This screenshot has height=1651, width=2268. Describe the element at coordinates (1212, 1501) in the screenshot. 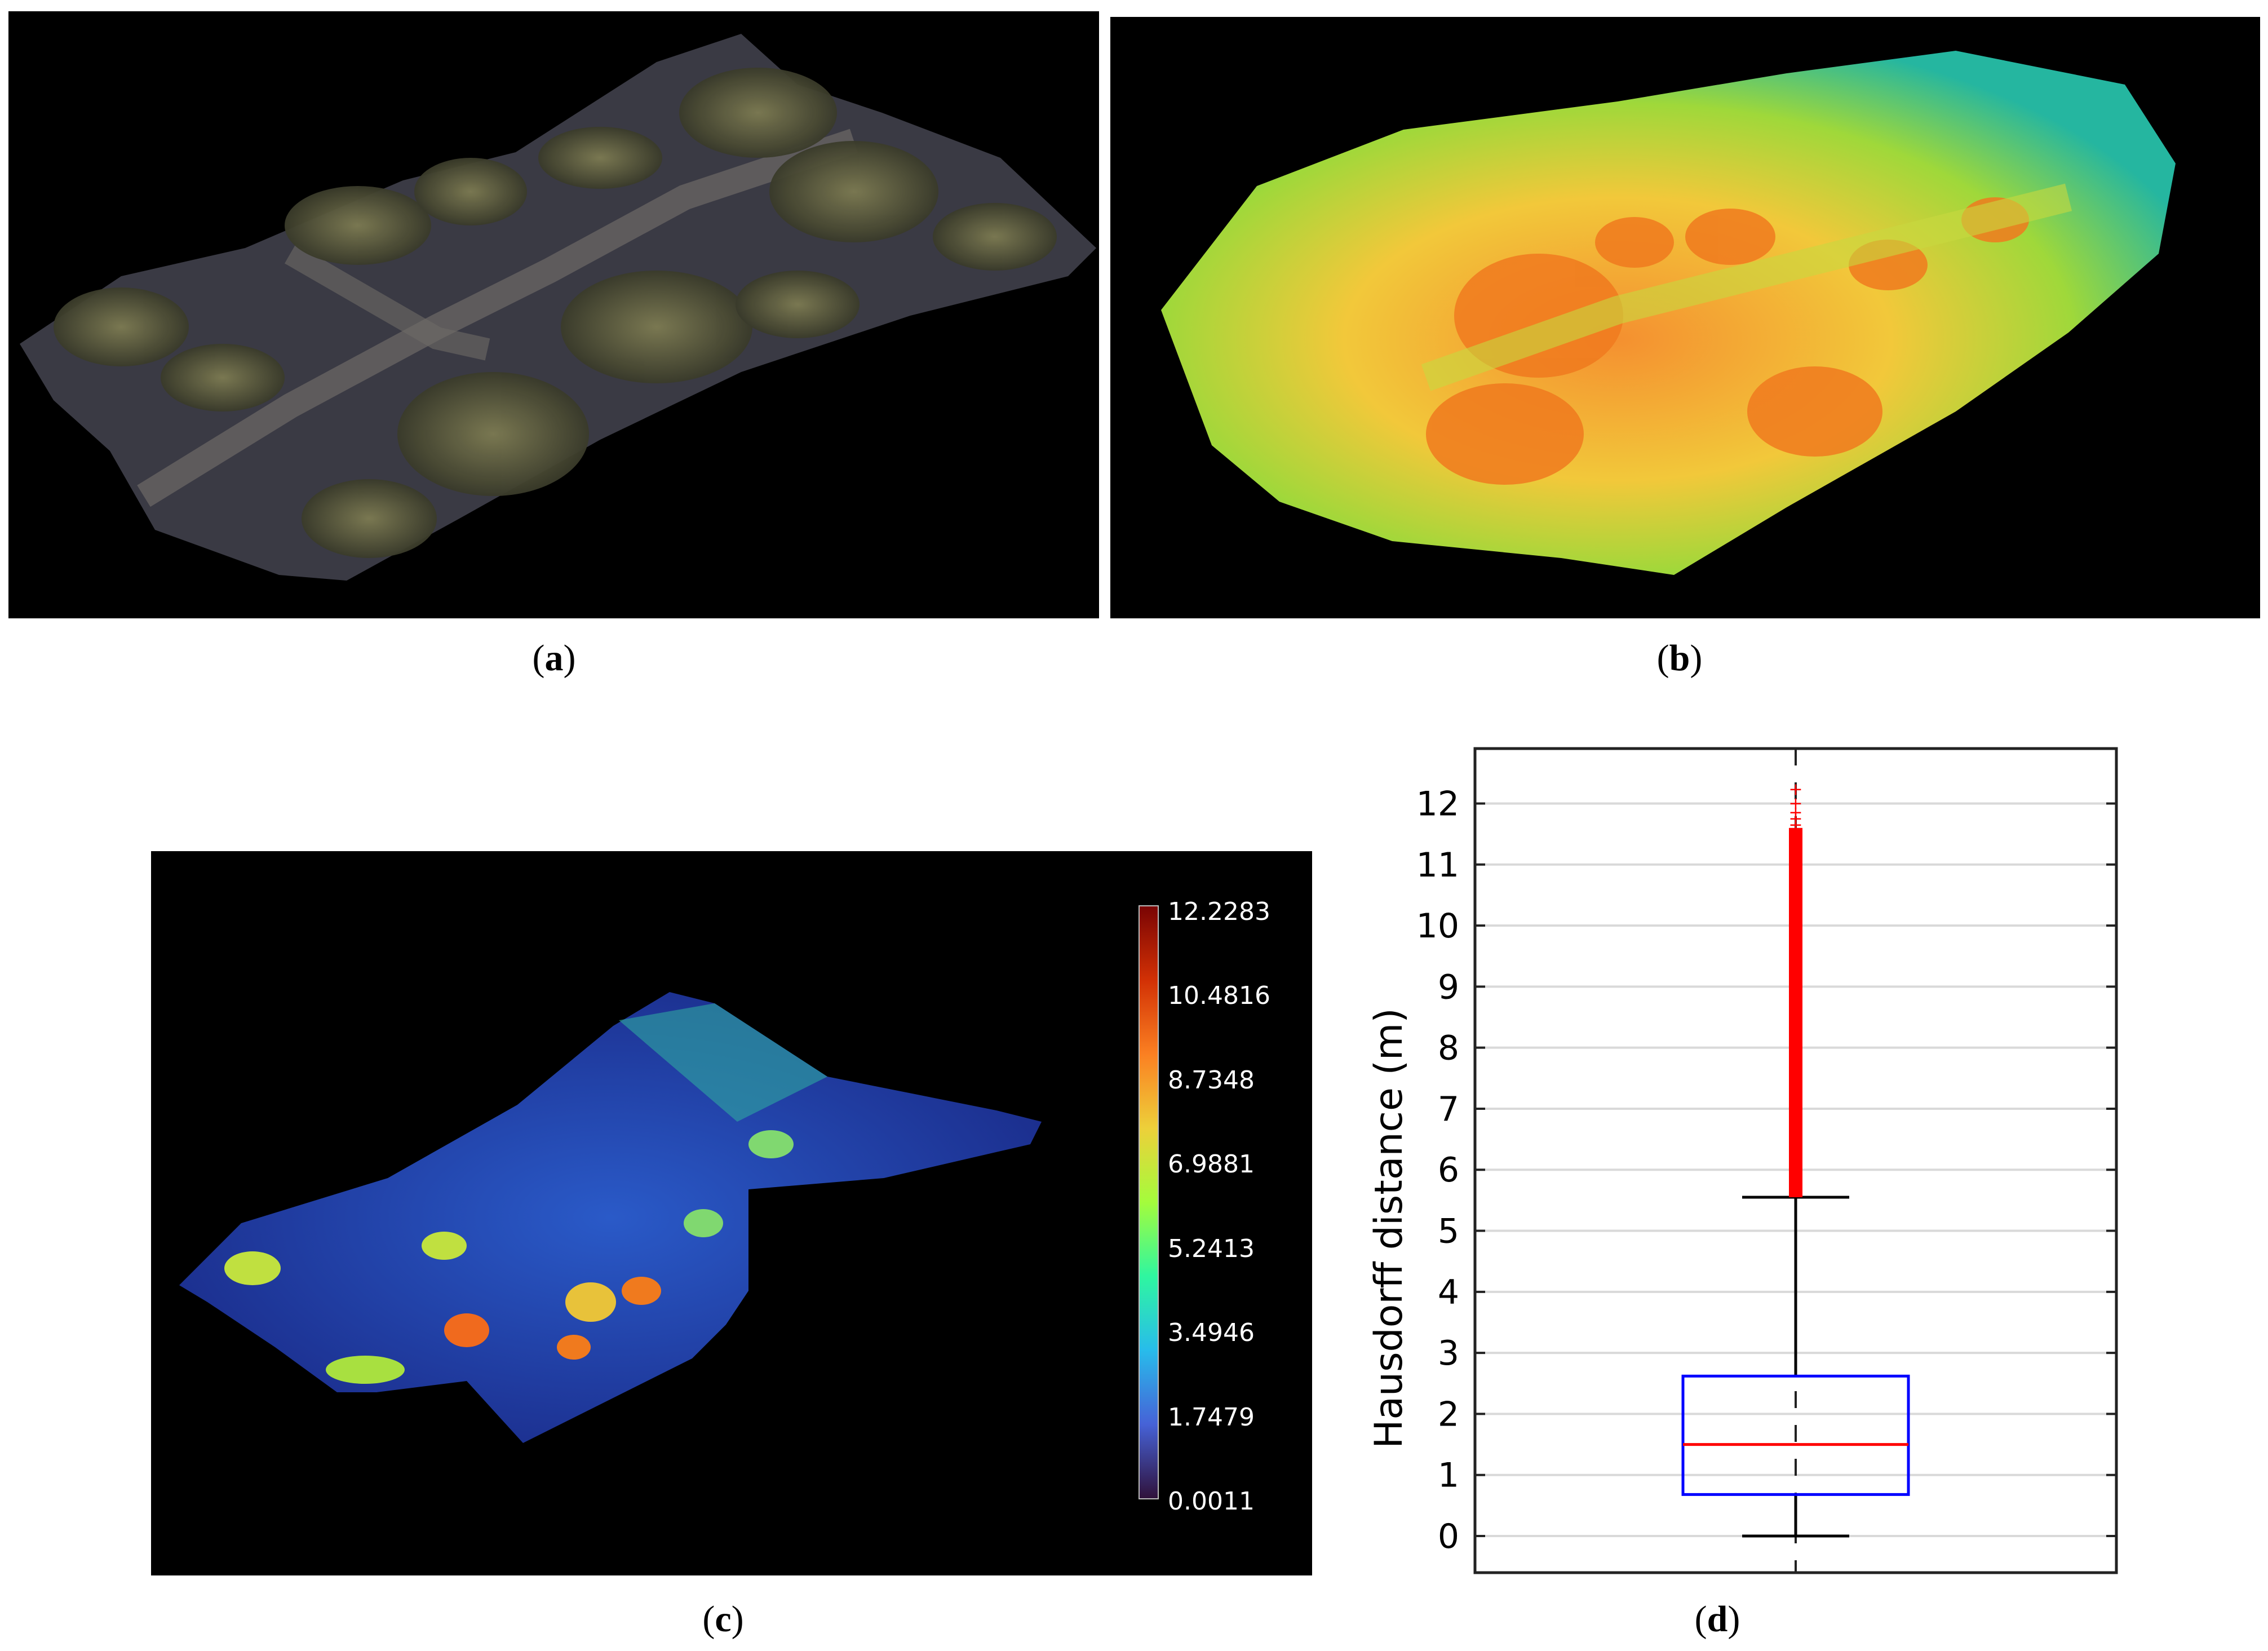

I see `colorbar-tick: 0.0011` at that location.